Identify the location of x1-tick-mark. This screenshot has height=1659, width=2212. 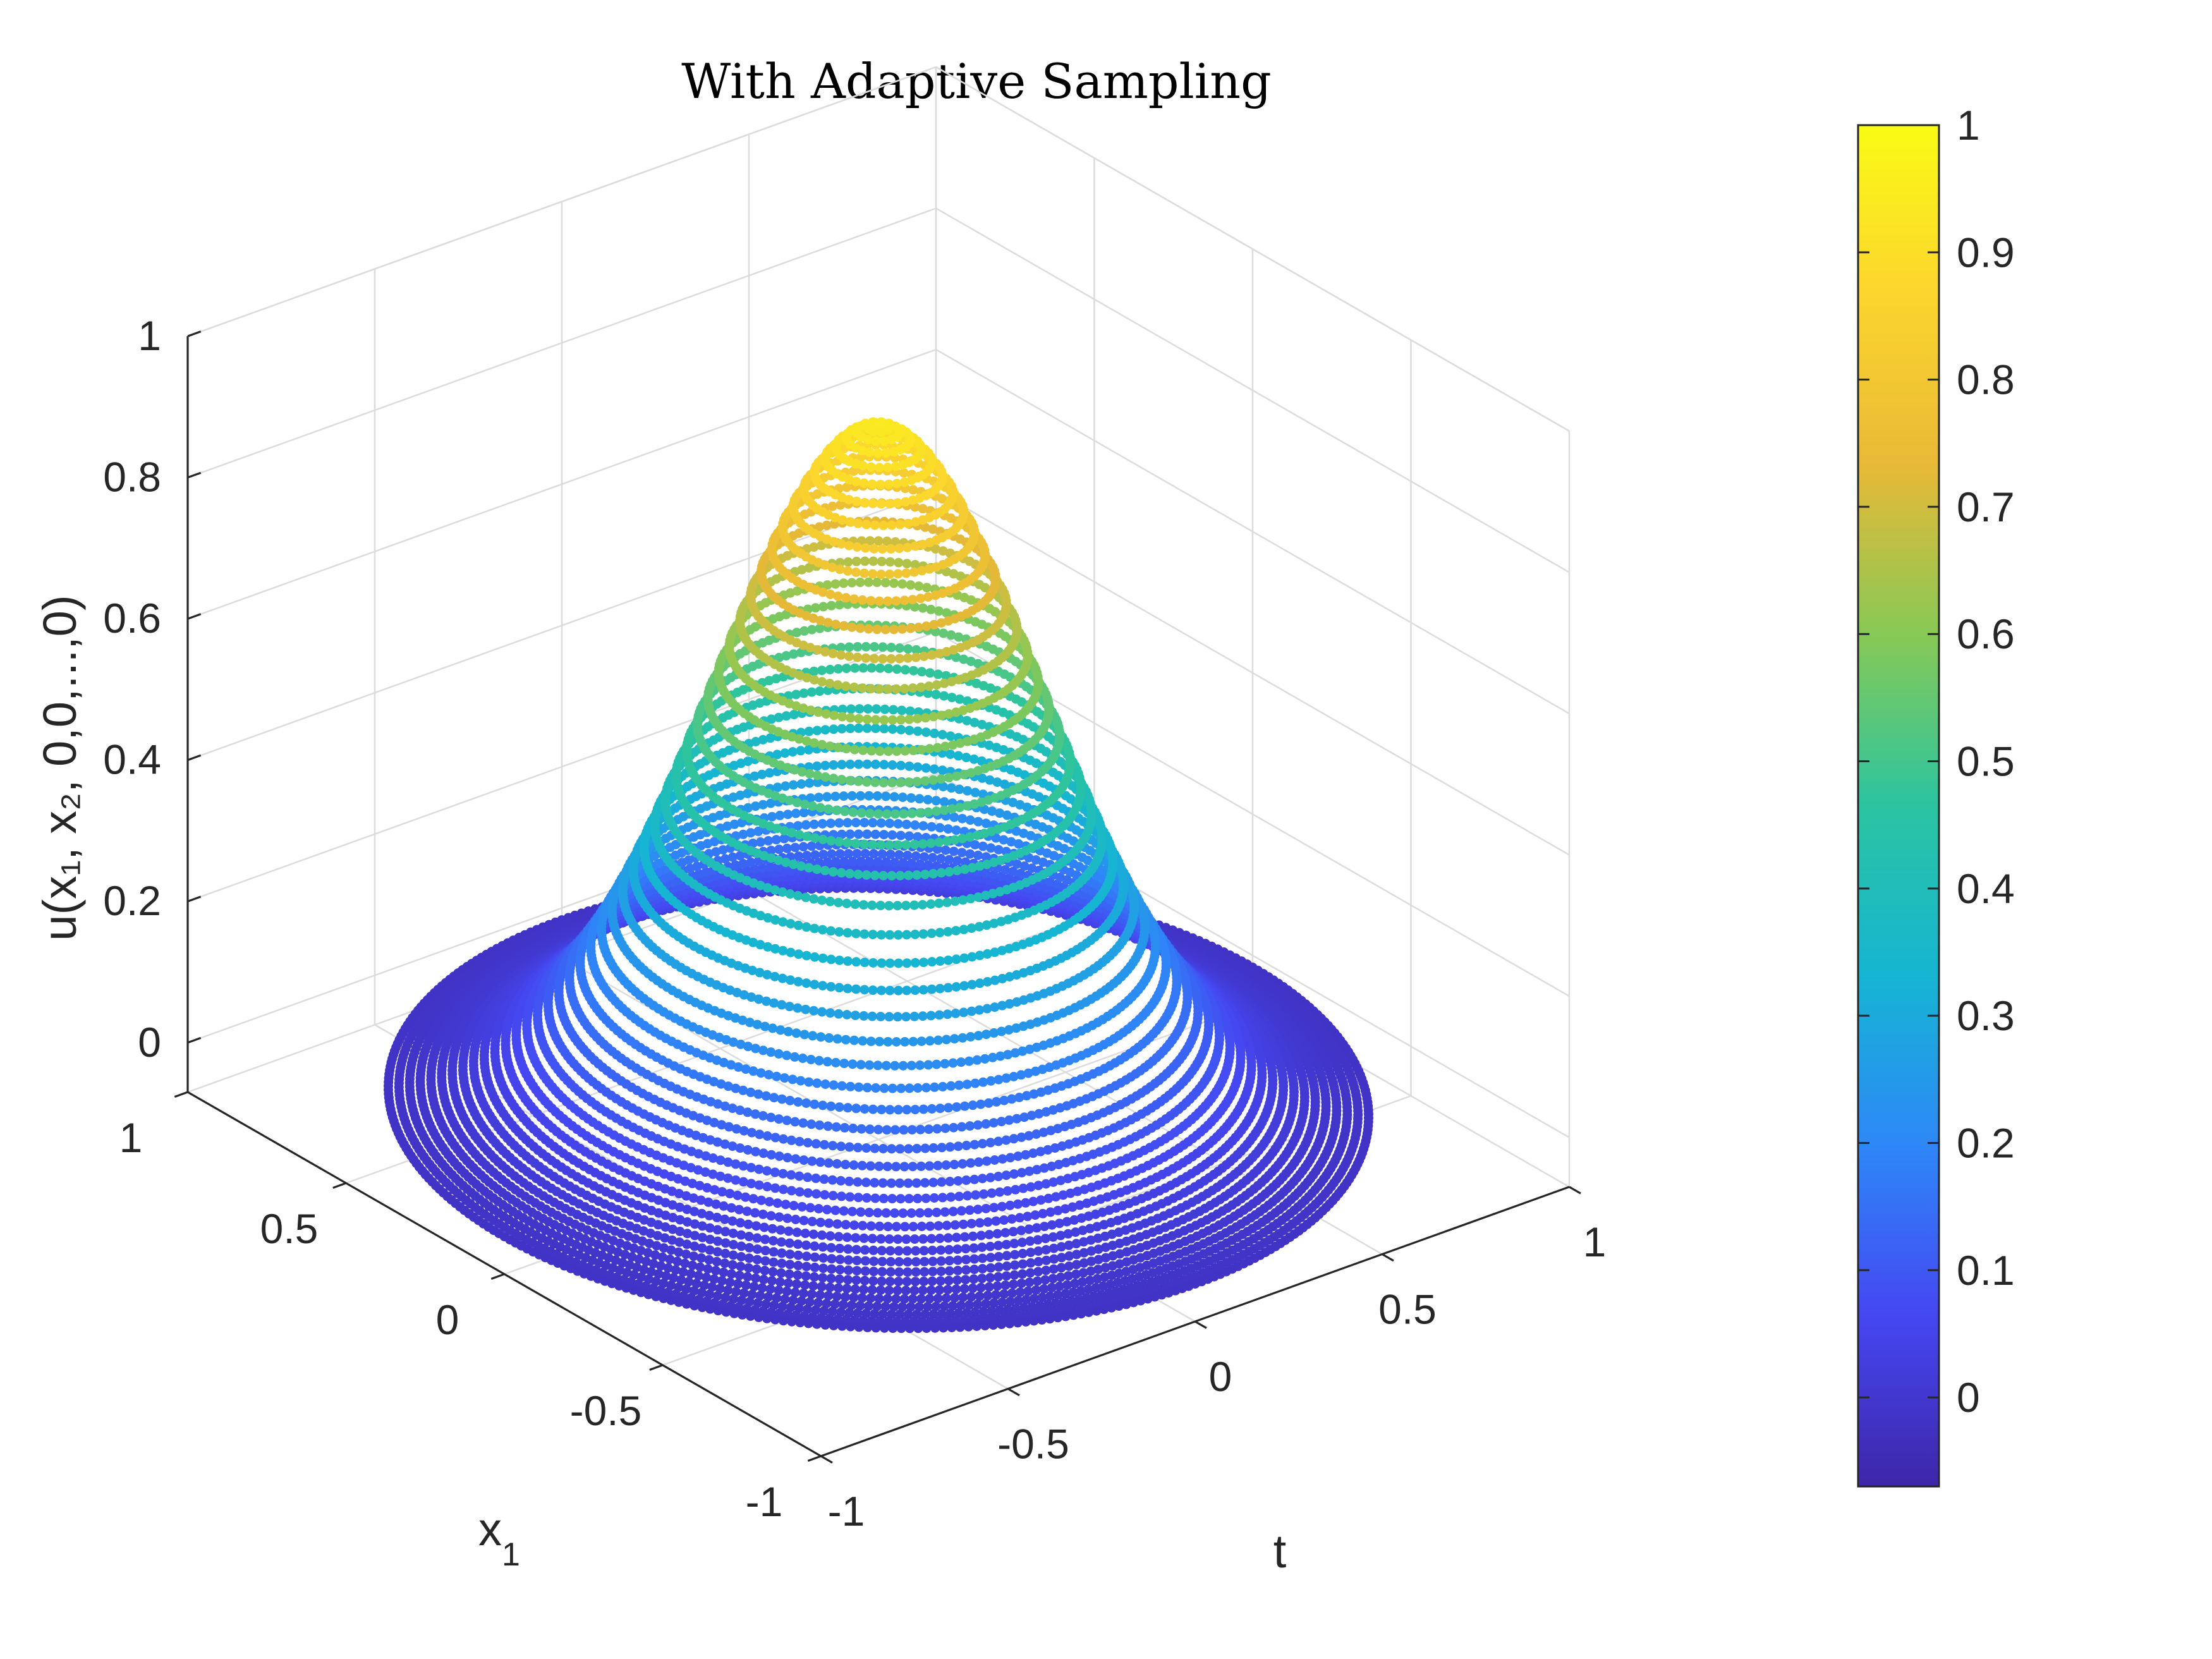
(656, 1367).